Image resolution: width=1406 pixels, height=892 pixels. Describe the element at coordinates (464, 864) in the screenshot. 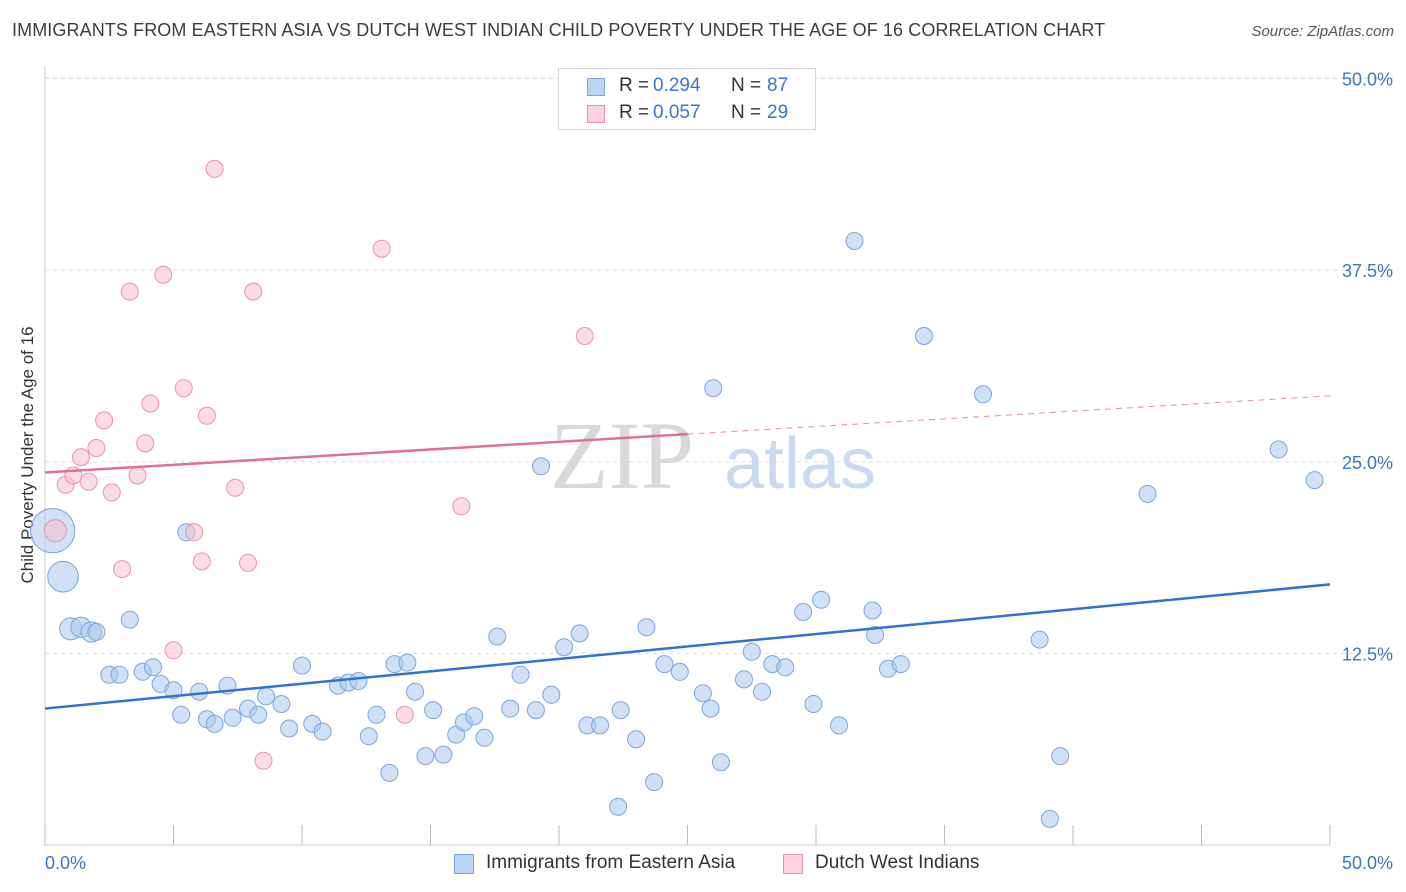

I see `bottom-legend-swatch-blue` at that location.